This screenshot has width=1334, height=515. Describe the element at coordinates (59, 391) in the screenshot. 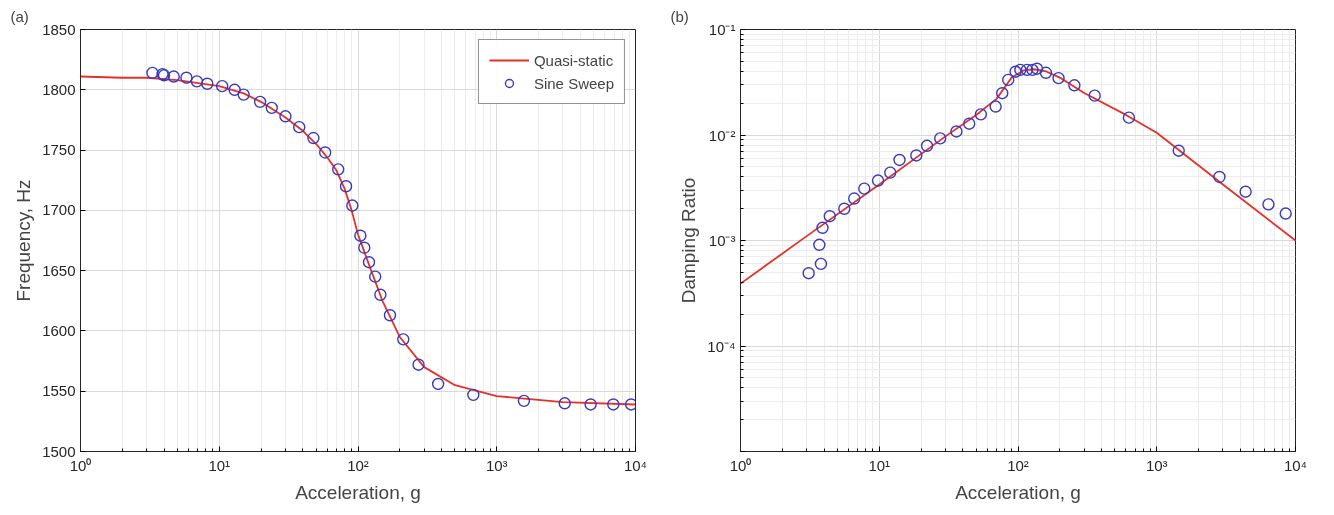

I see `y-tick-label: 1550` at that location.